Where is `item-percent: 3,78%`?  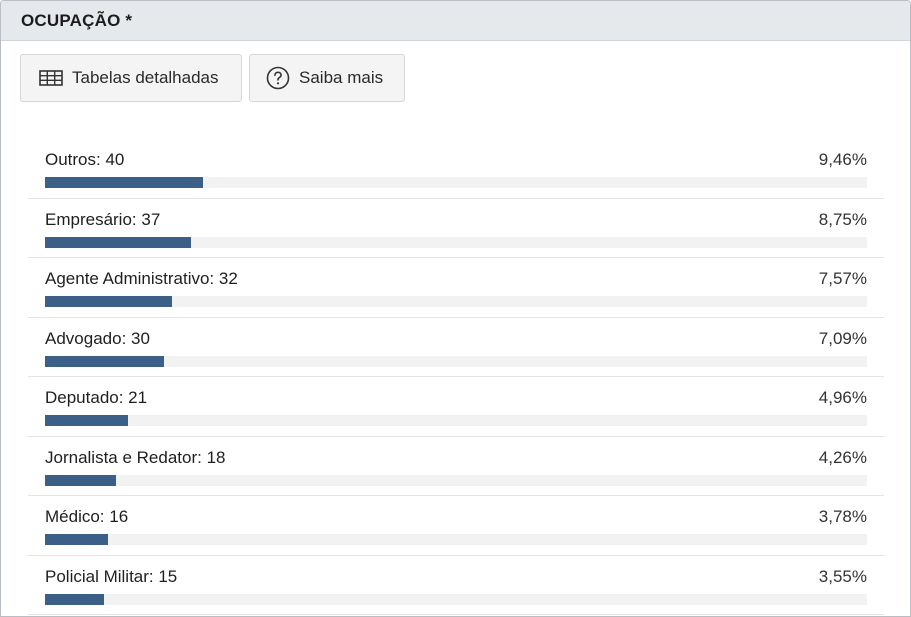
item-percent: 3,78% is located at coordinates (842, 516).